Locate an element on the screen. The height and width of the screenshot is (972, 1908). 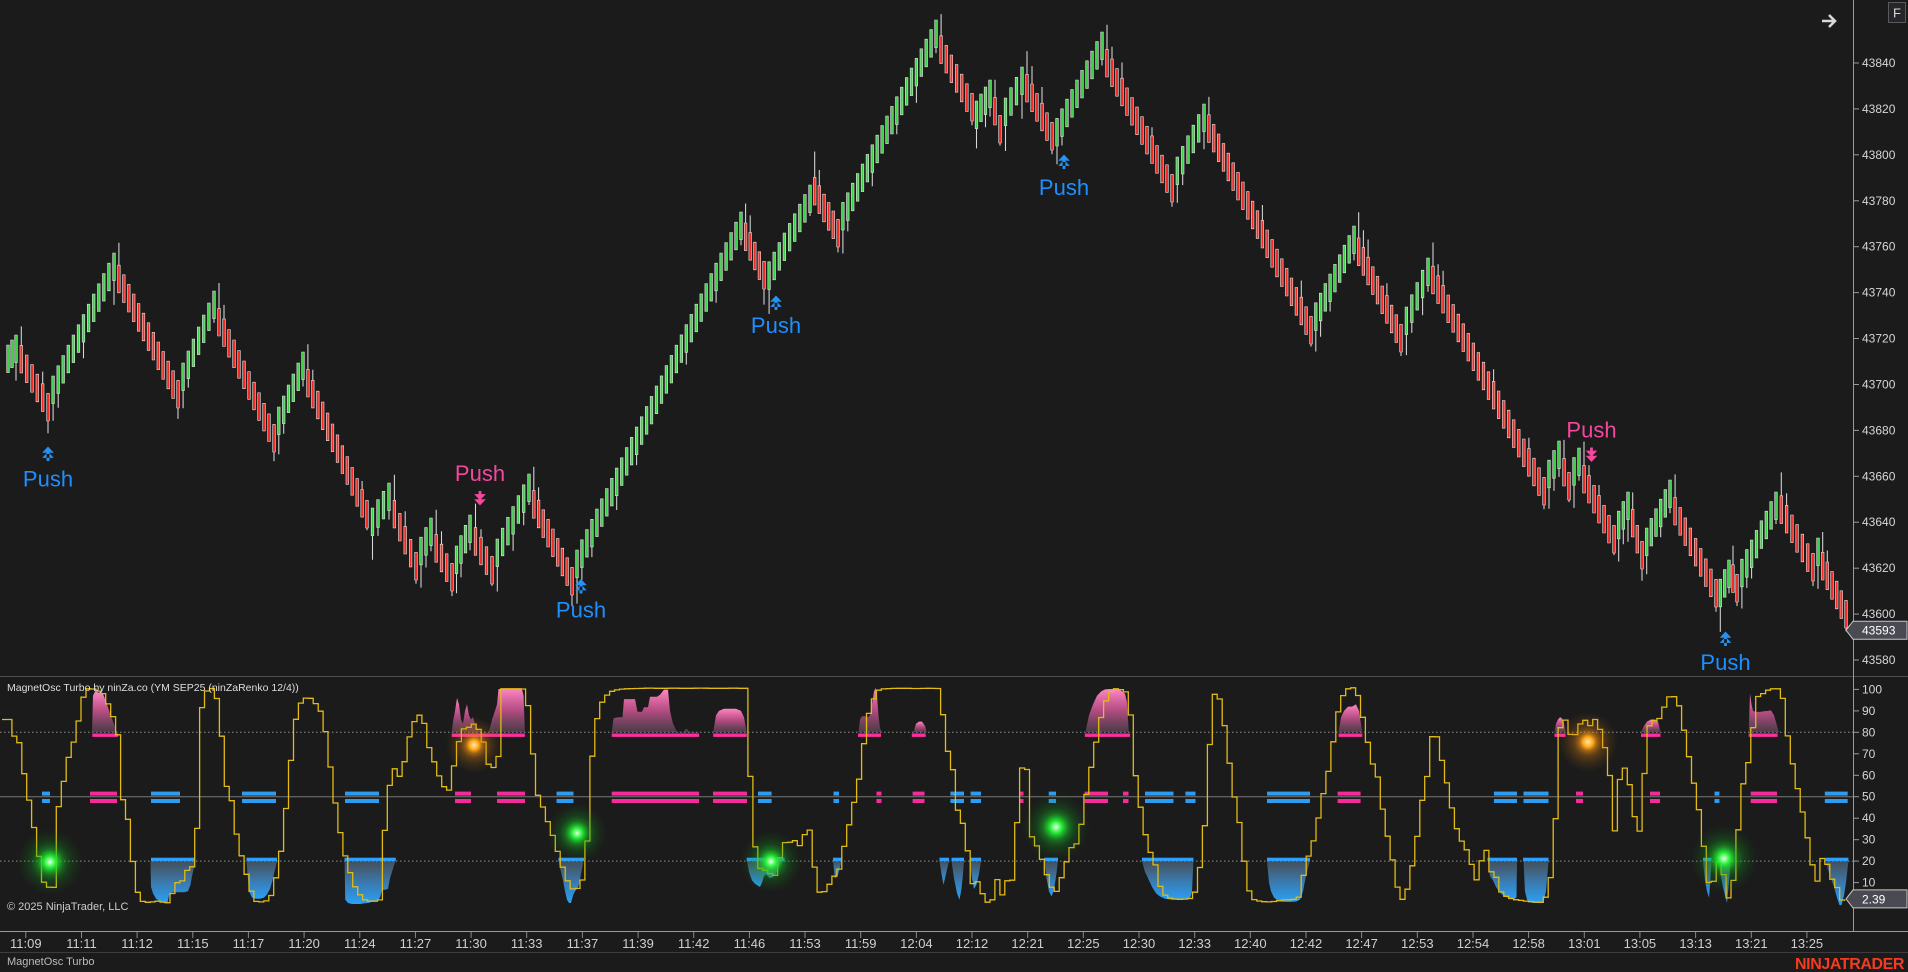
svg-text: 43700 is located at coordinates (1879, 385).